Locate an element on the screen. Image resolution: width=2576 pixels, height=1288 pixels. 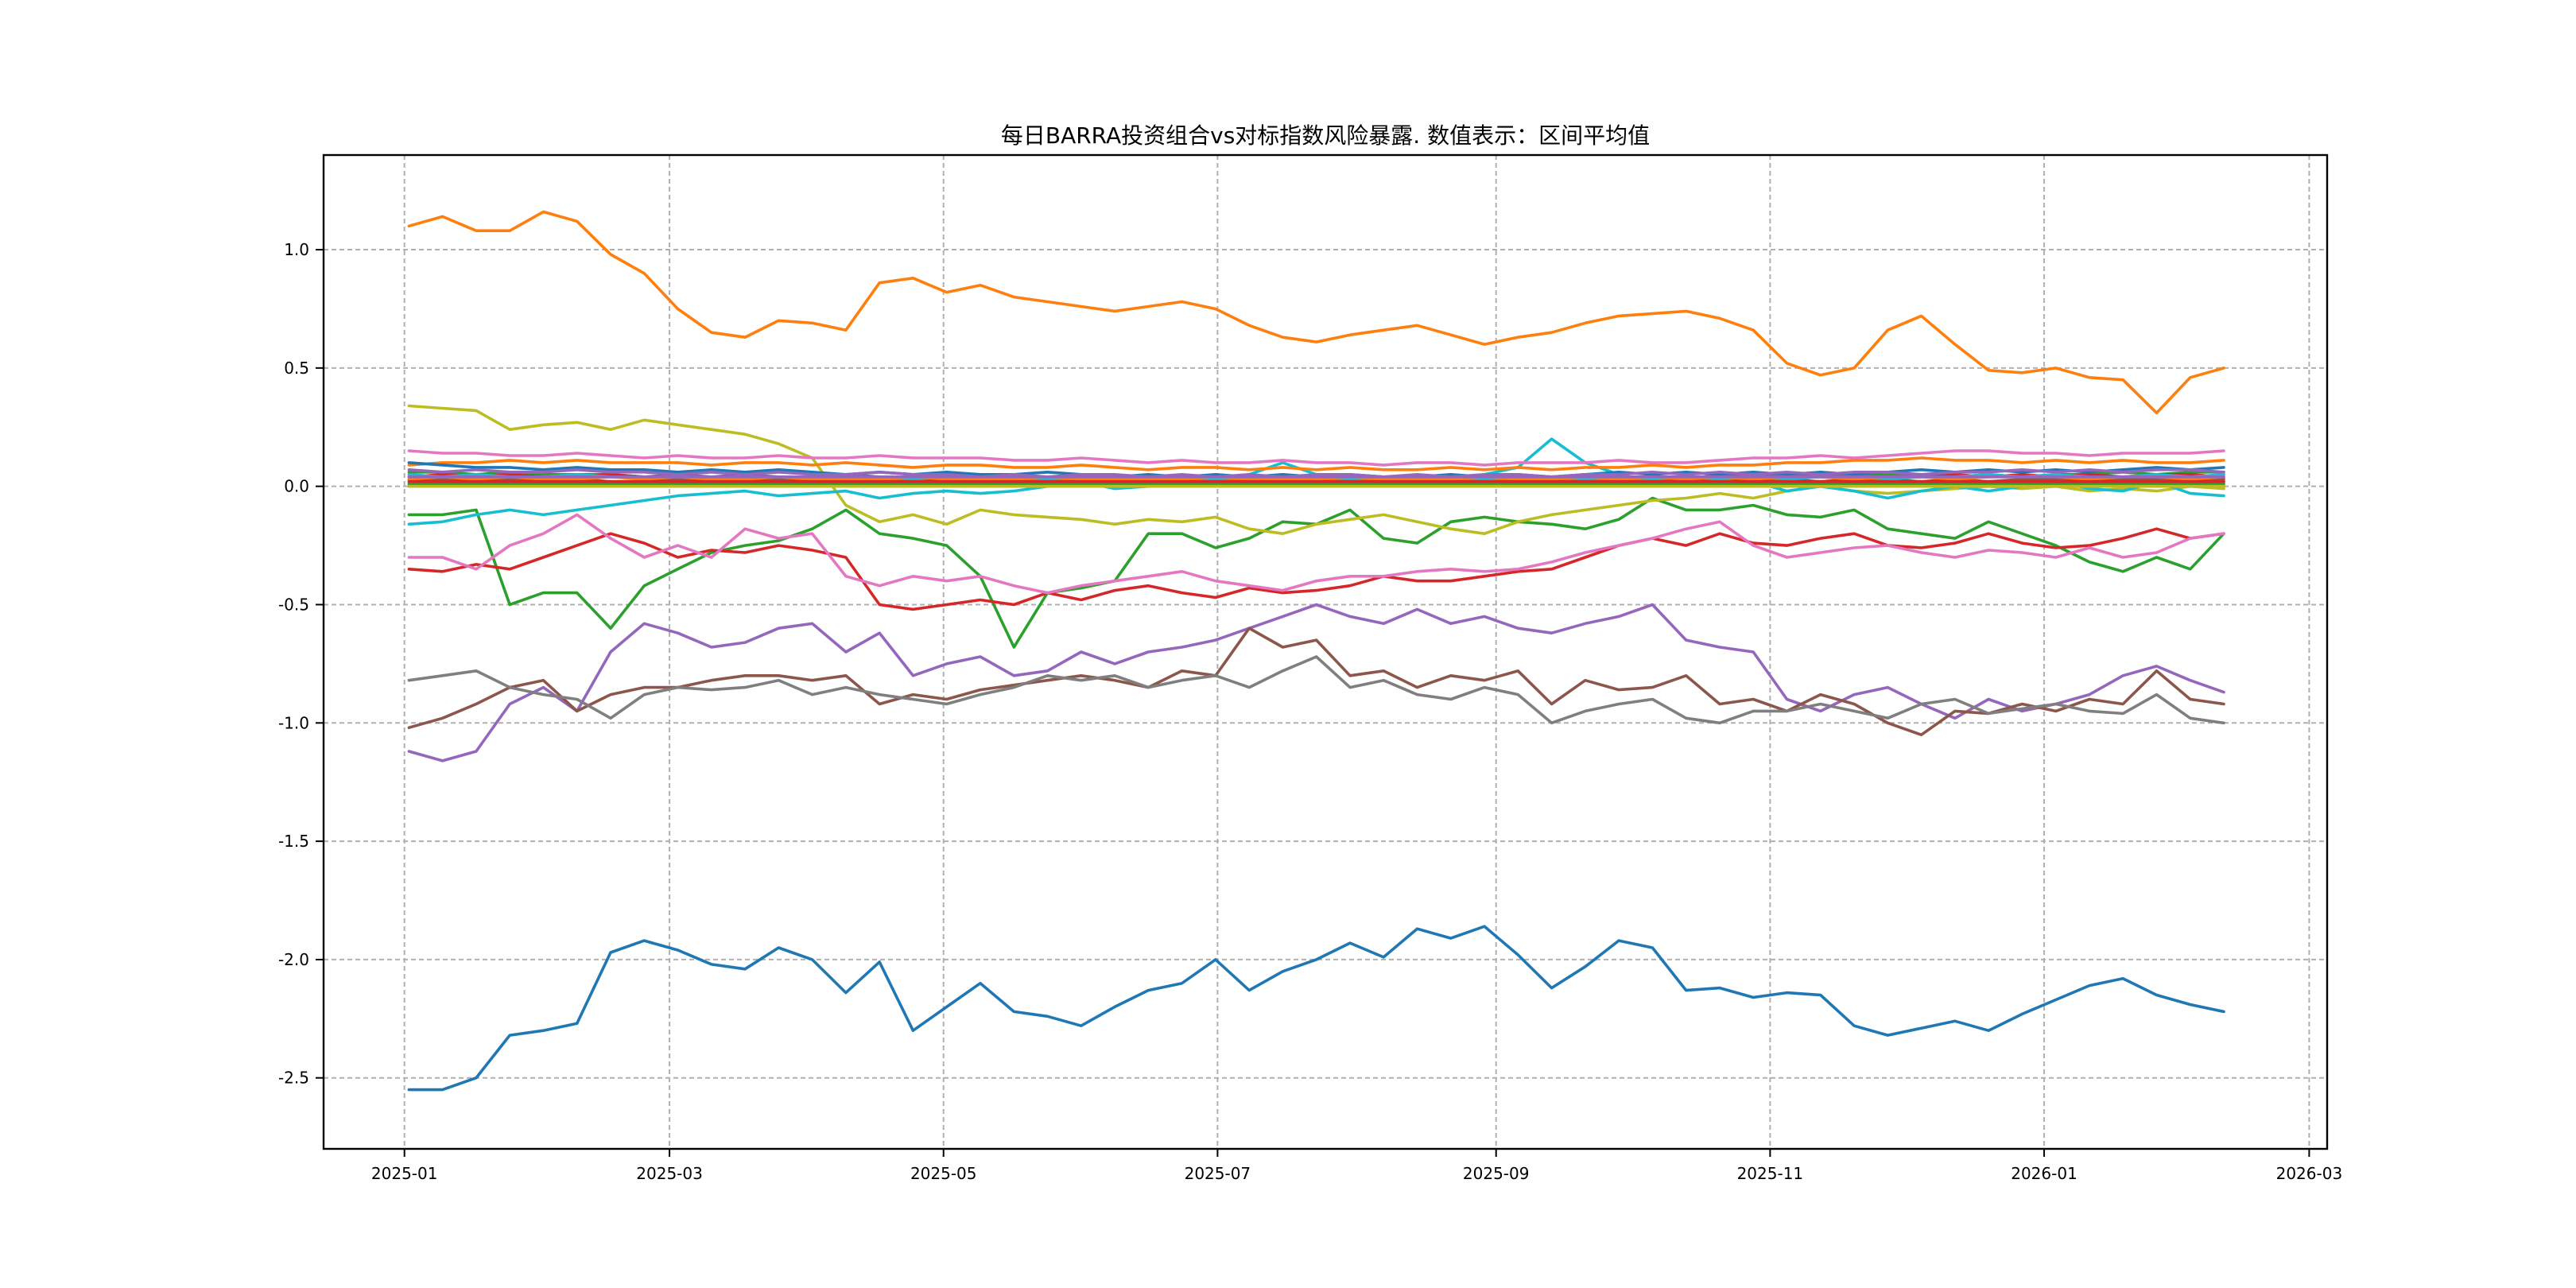
x-tick-label: 2025-09 is located at coordinates (1496, 1173).